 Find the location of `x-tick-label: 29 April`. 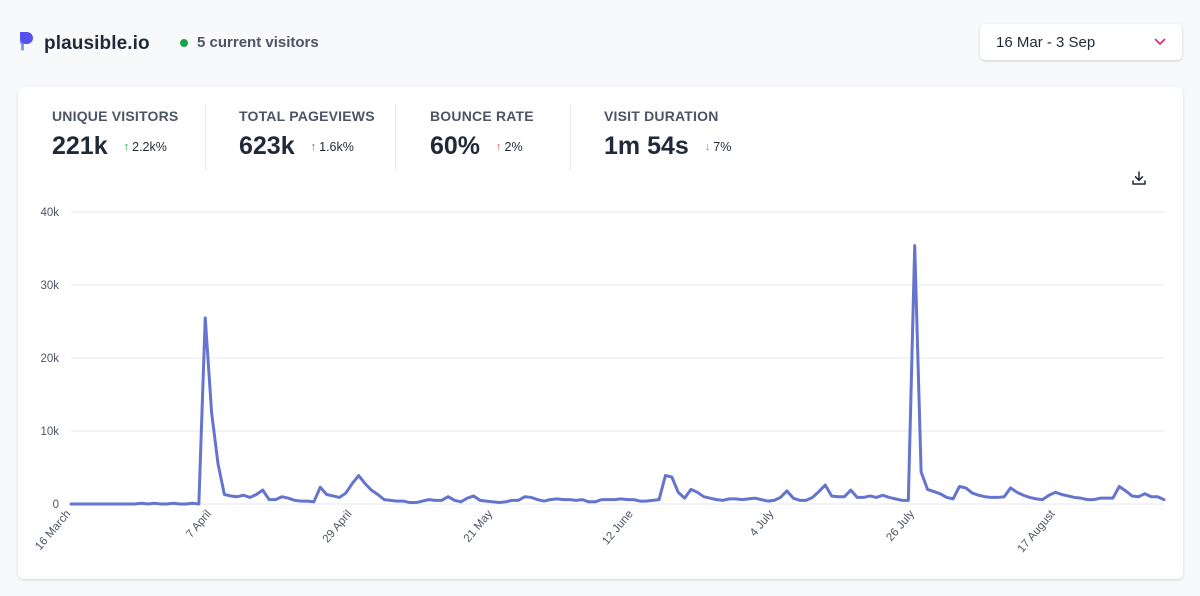

x-tick-label: 29 April is located at coordinates (338, 526).